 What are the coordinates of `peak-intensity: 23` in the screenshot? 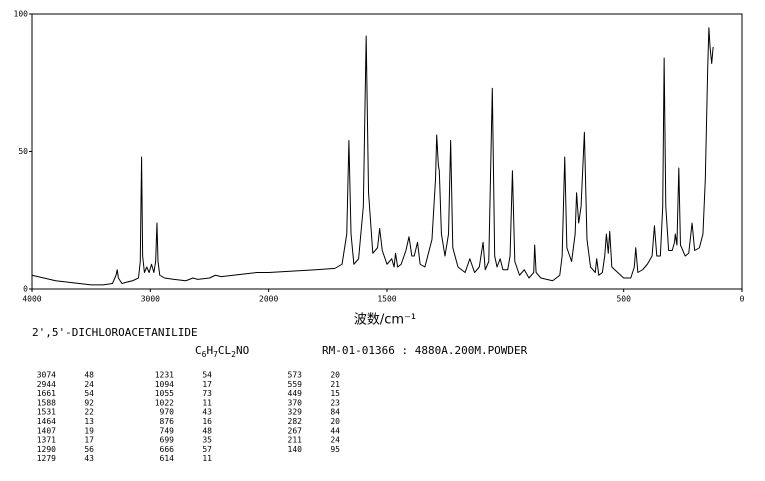 It's located at (335, 402).